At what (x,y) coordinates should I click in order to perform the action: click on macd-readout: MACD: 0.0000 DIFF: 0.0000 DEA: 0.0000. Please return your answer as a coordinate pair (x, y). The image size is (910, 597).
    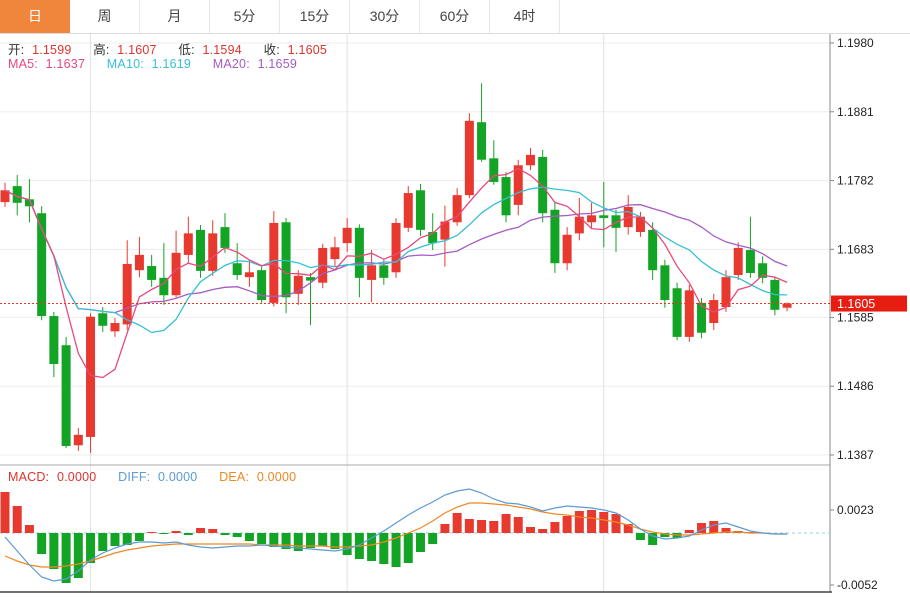
    Looking at the image, I should click on (154, 477).